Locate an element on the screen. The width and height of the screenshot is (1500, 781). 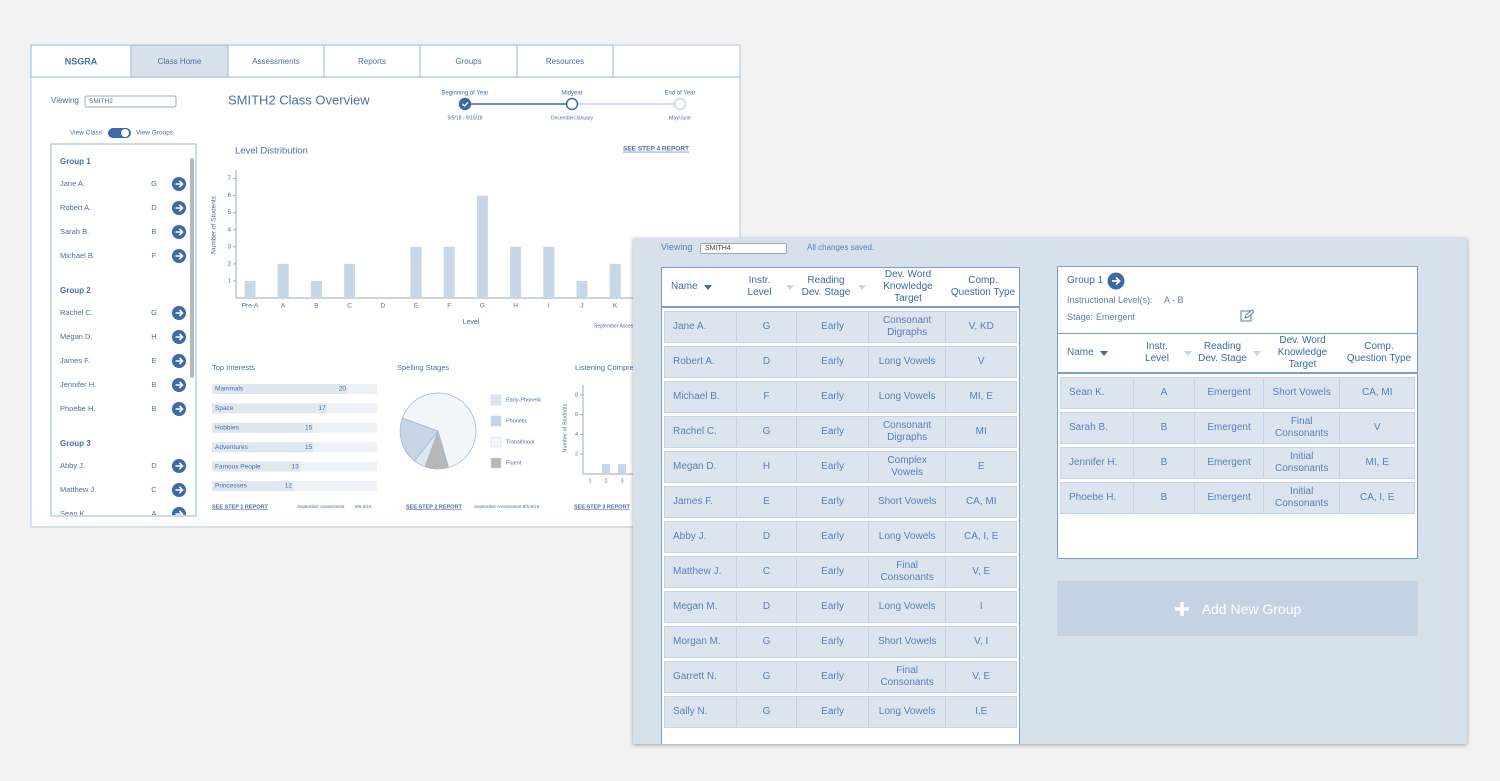
scrollbar is located at coordinates (192, 268).